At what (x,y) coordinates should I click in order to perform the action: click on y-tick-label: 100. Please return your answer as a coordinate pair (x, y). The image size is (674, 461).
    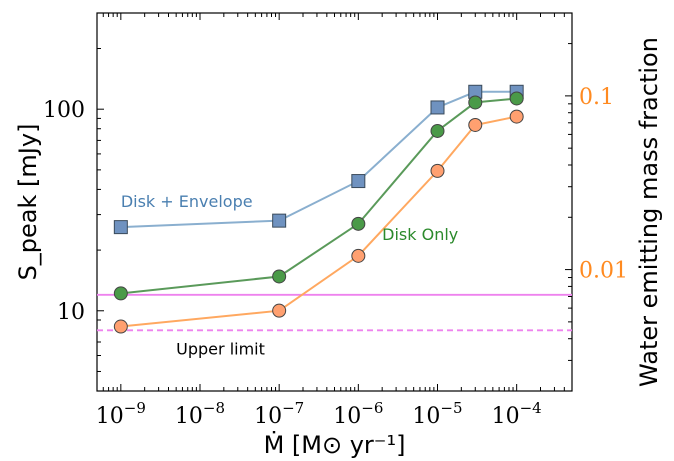
    Looking at the image, I should click on (64, 110).